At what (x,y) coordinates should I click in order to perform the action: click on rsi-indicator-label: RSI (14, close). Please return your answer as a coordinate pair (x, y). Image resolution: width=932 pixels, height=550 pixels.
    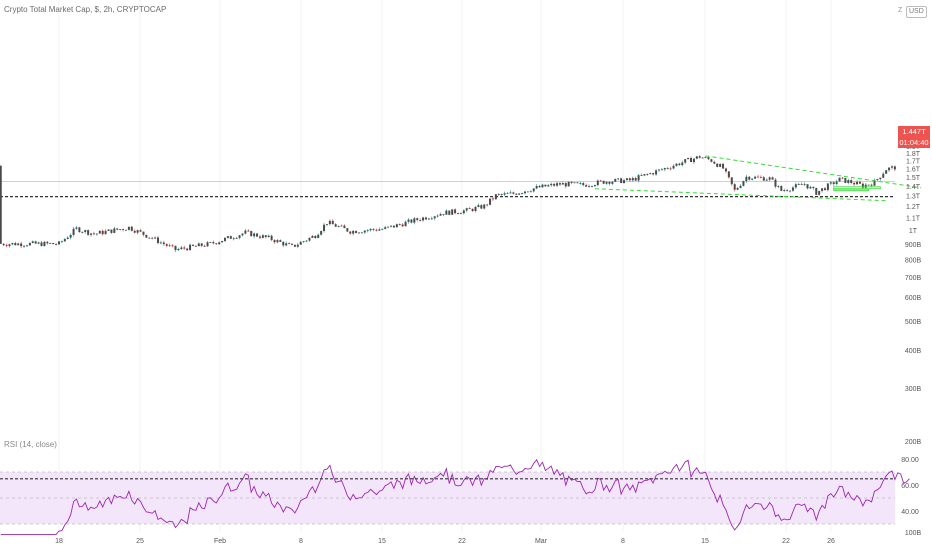
    Looking at the image, I should click on (30, 444).